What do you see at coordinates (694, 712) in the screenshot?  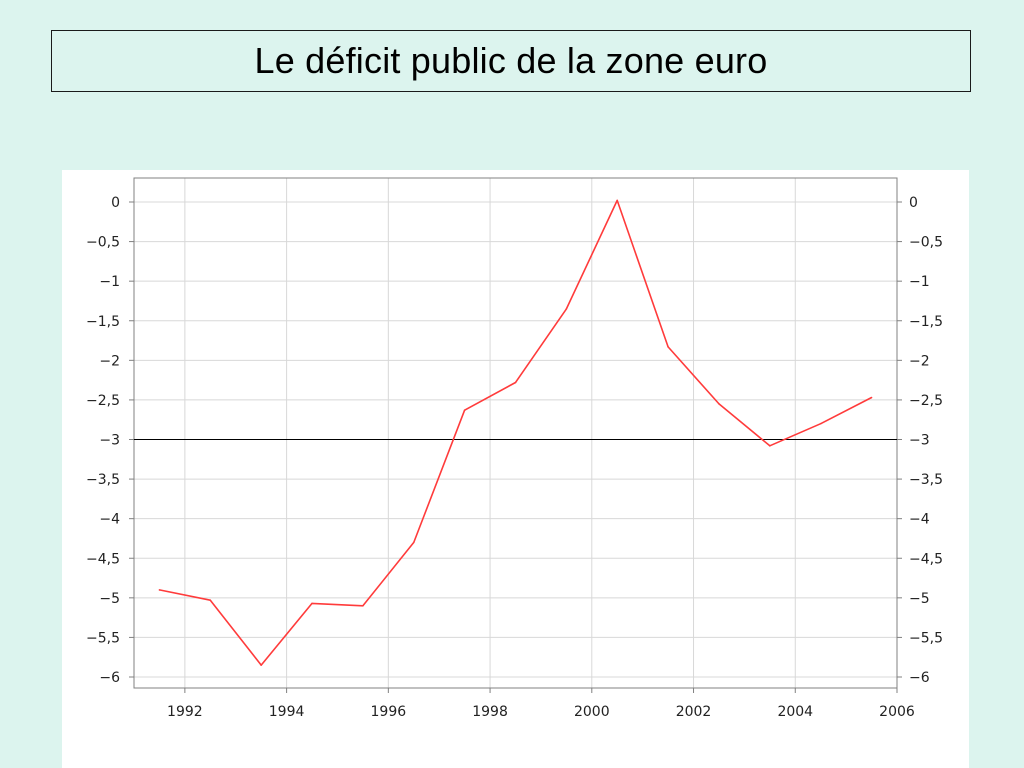 I see `x-tick-label: 2002` at bounding box center [694, 712].